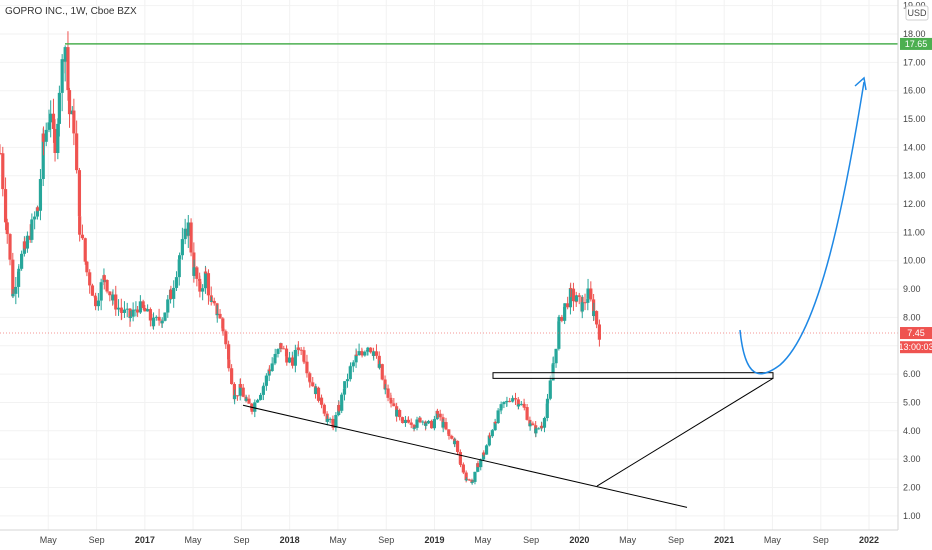  What do you see at coordinates (914, 232) in the screenshot?
I see `y-tick-label: 11.00` at bounding box center [914, 232].